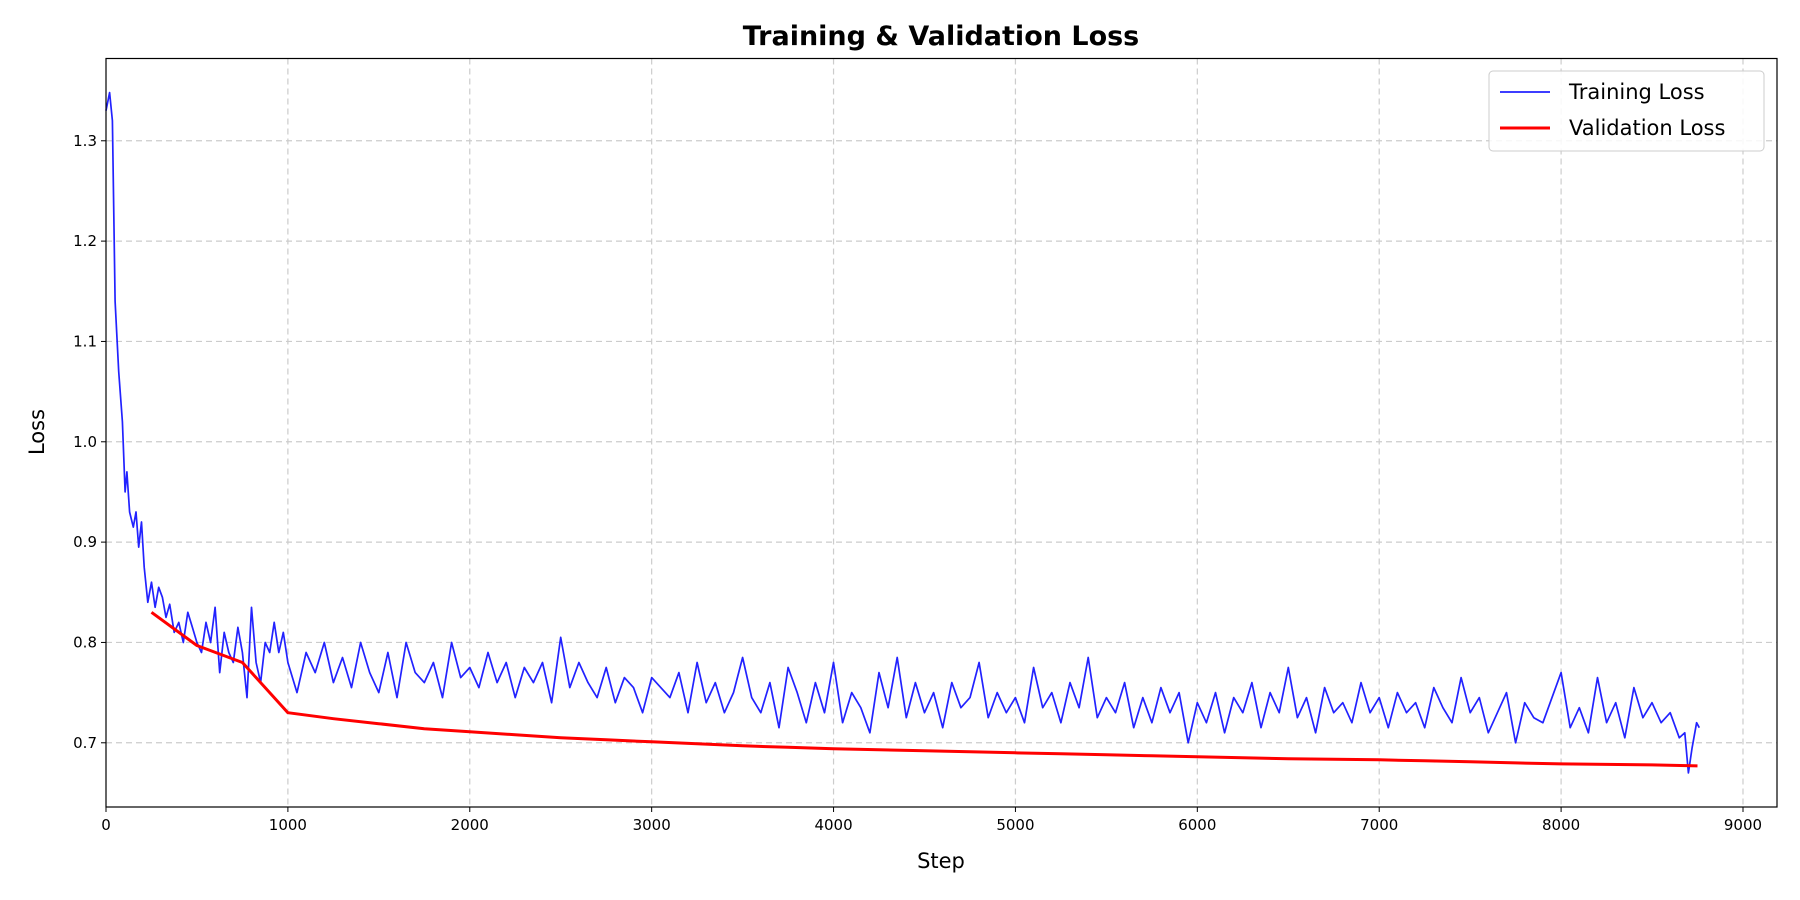  I want to click on x-tick-label: 0, so click(106, 825).